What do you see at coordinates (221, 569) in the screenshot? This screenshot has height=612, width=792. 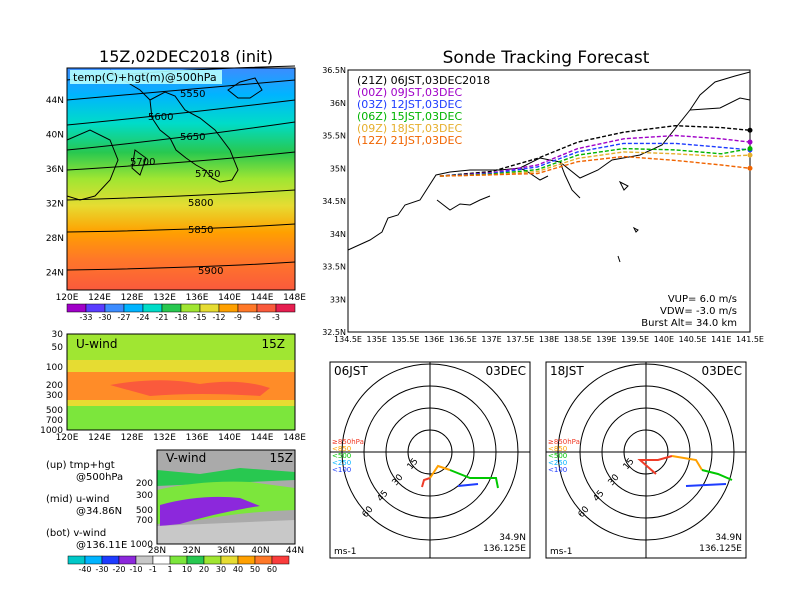 I see `colorbar-label: 30` at bounding box center [221, 569].